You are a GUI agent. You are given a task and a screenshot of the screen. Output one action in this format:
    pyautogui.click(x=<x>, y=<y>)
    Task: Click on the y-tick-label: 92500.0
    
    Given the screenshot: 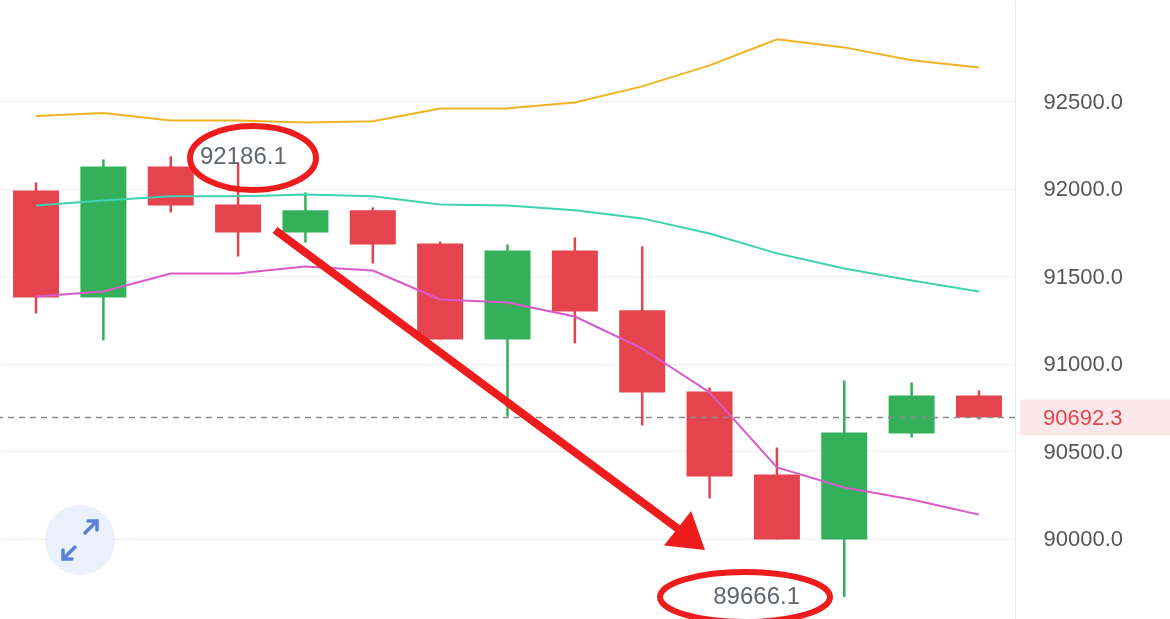 What is the action you would take?
    pyautogui.click(x=1083, y=101)
    